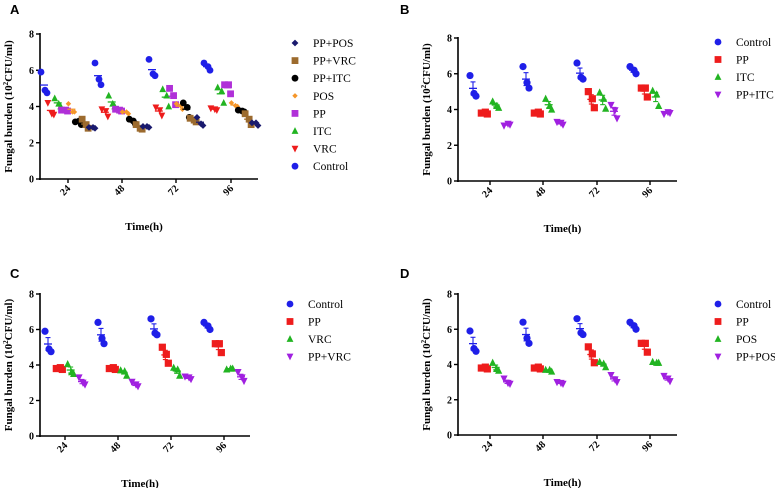  Describe the element at coordinates (746, 340) in the screenshot. I see `legend-label: POS` at that location.